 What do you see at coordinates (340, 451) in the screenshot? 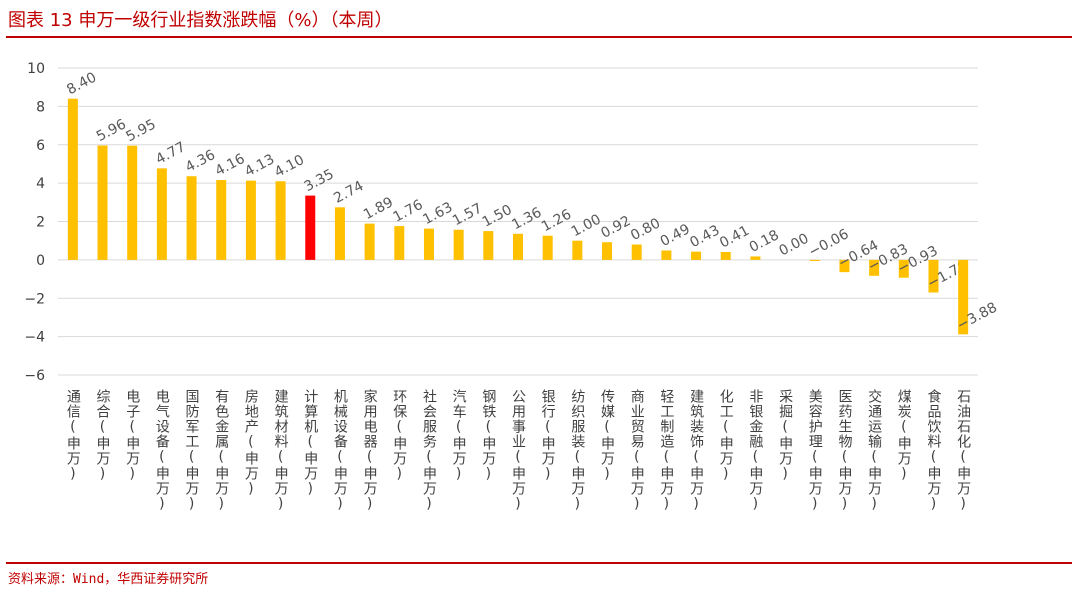
I see `category-label: 机械设备(申万)` at bounding box center [340, 451].